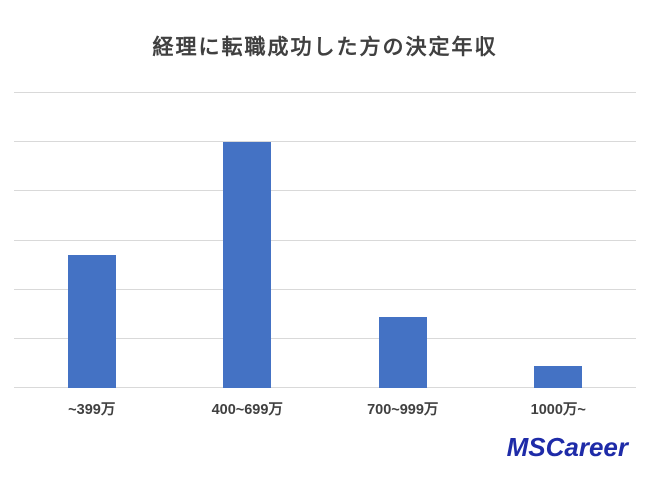 The image size is (650, 488). What do you see at coordinates (247, 410) in the screenshot?
I see `x-axis-label-1: 400~699万` at bounding box center [247, 410].